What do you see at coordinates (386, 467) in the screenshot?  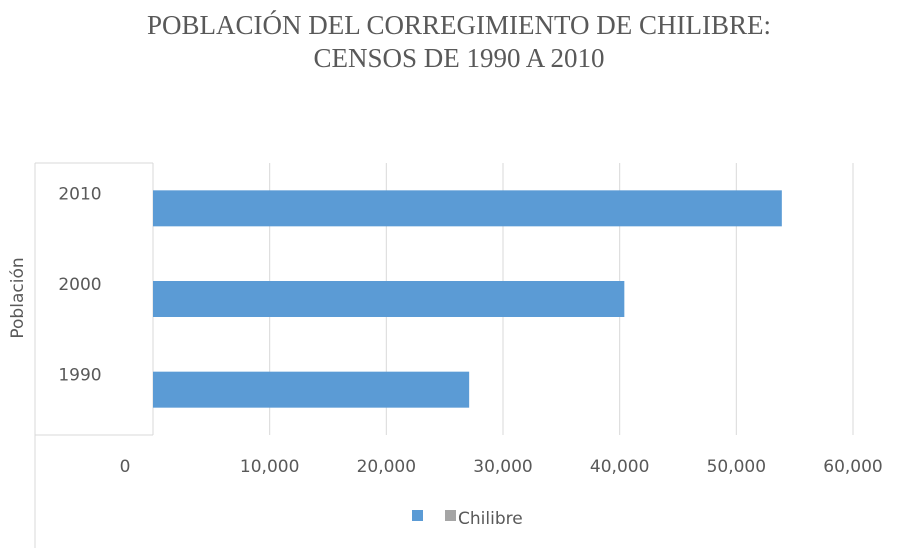 I see `x-tick-label: 20,000` at bounding box center [386, 467].